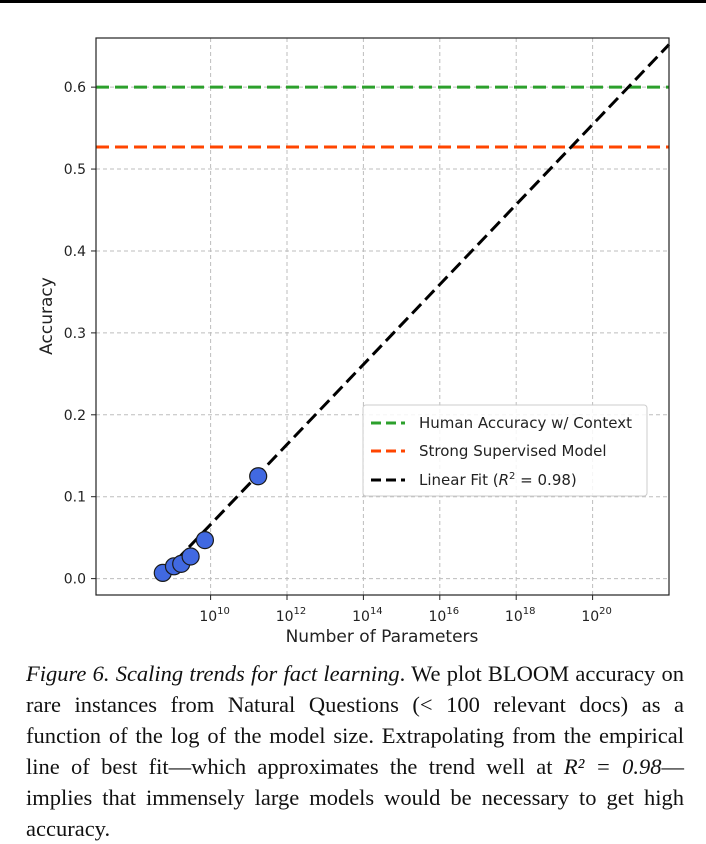 The image size is (706, 844). I want to click on data-points, so click(210, 524).